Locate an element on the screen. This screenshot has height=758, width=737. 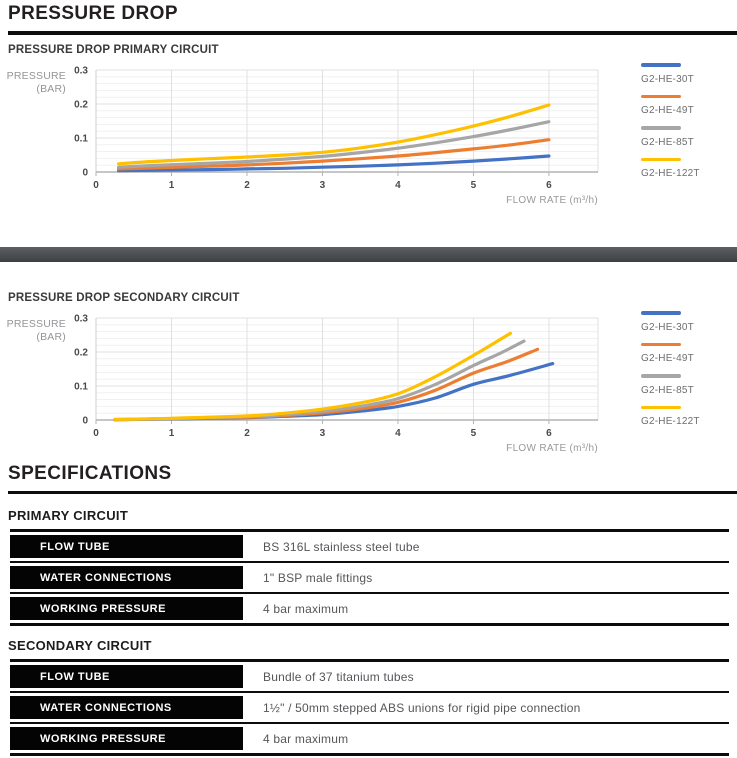
page-title: PRESSURE DROP is located at coordinates (93, 13).